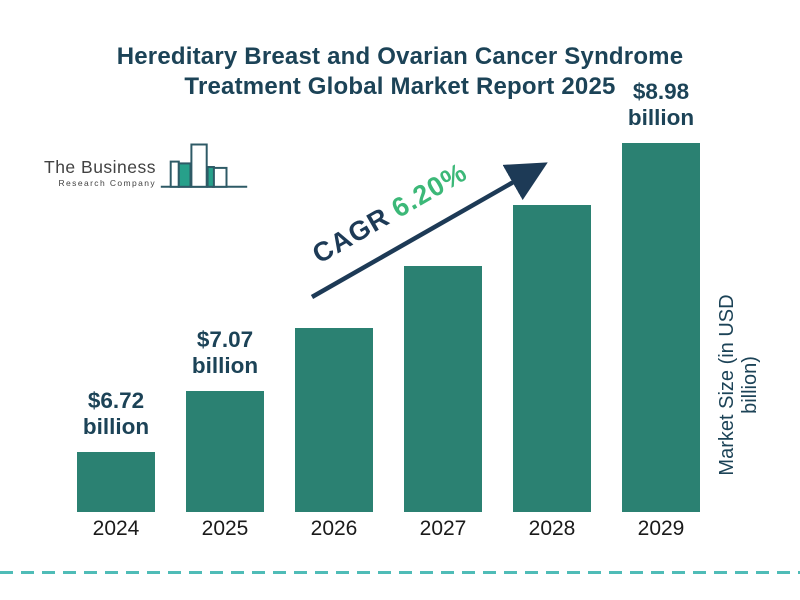 This screenshot has height=600, width=800. I want to click on bar-2026, so click(334, 420).